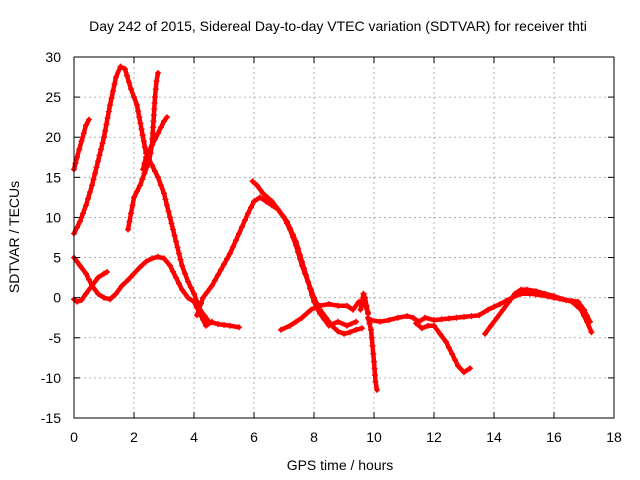 This screenshot has width=640, height=480. What do you see at coordinates (53, 177) in the screenshot?
I see `y-tick-label: 15` at bounding box center [53, 177].